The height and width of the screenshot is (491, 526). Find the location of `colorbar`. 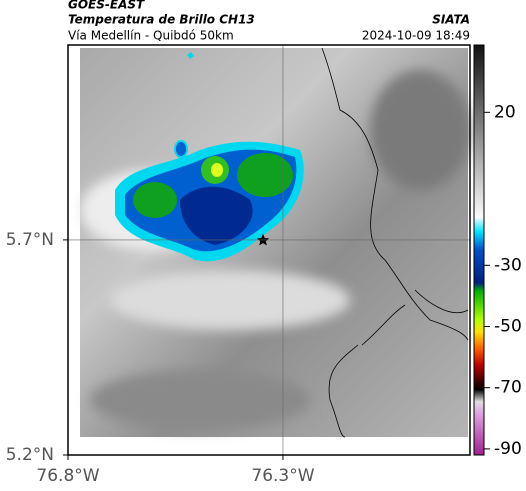

colorbar is located at coordinates (479, 250).